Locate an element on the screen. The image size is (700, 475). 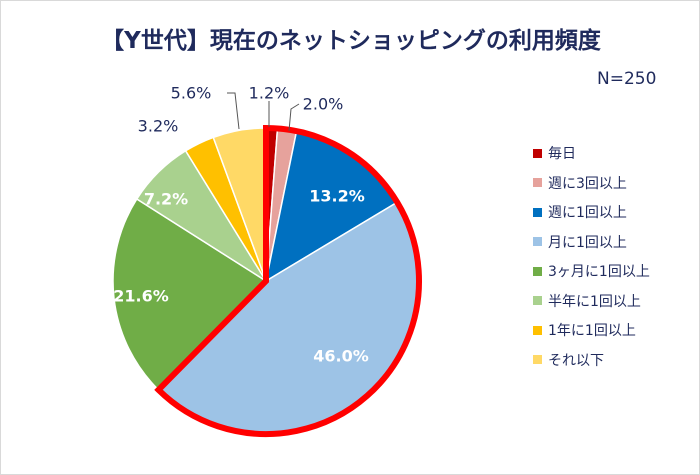
legend-label: 月に1回以上 is located at coordinates (587, 242).